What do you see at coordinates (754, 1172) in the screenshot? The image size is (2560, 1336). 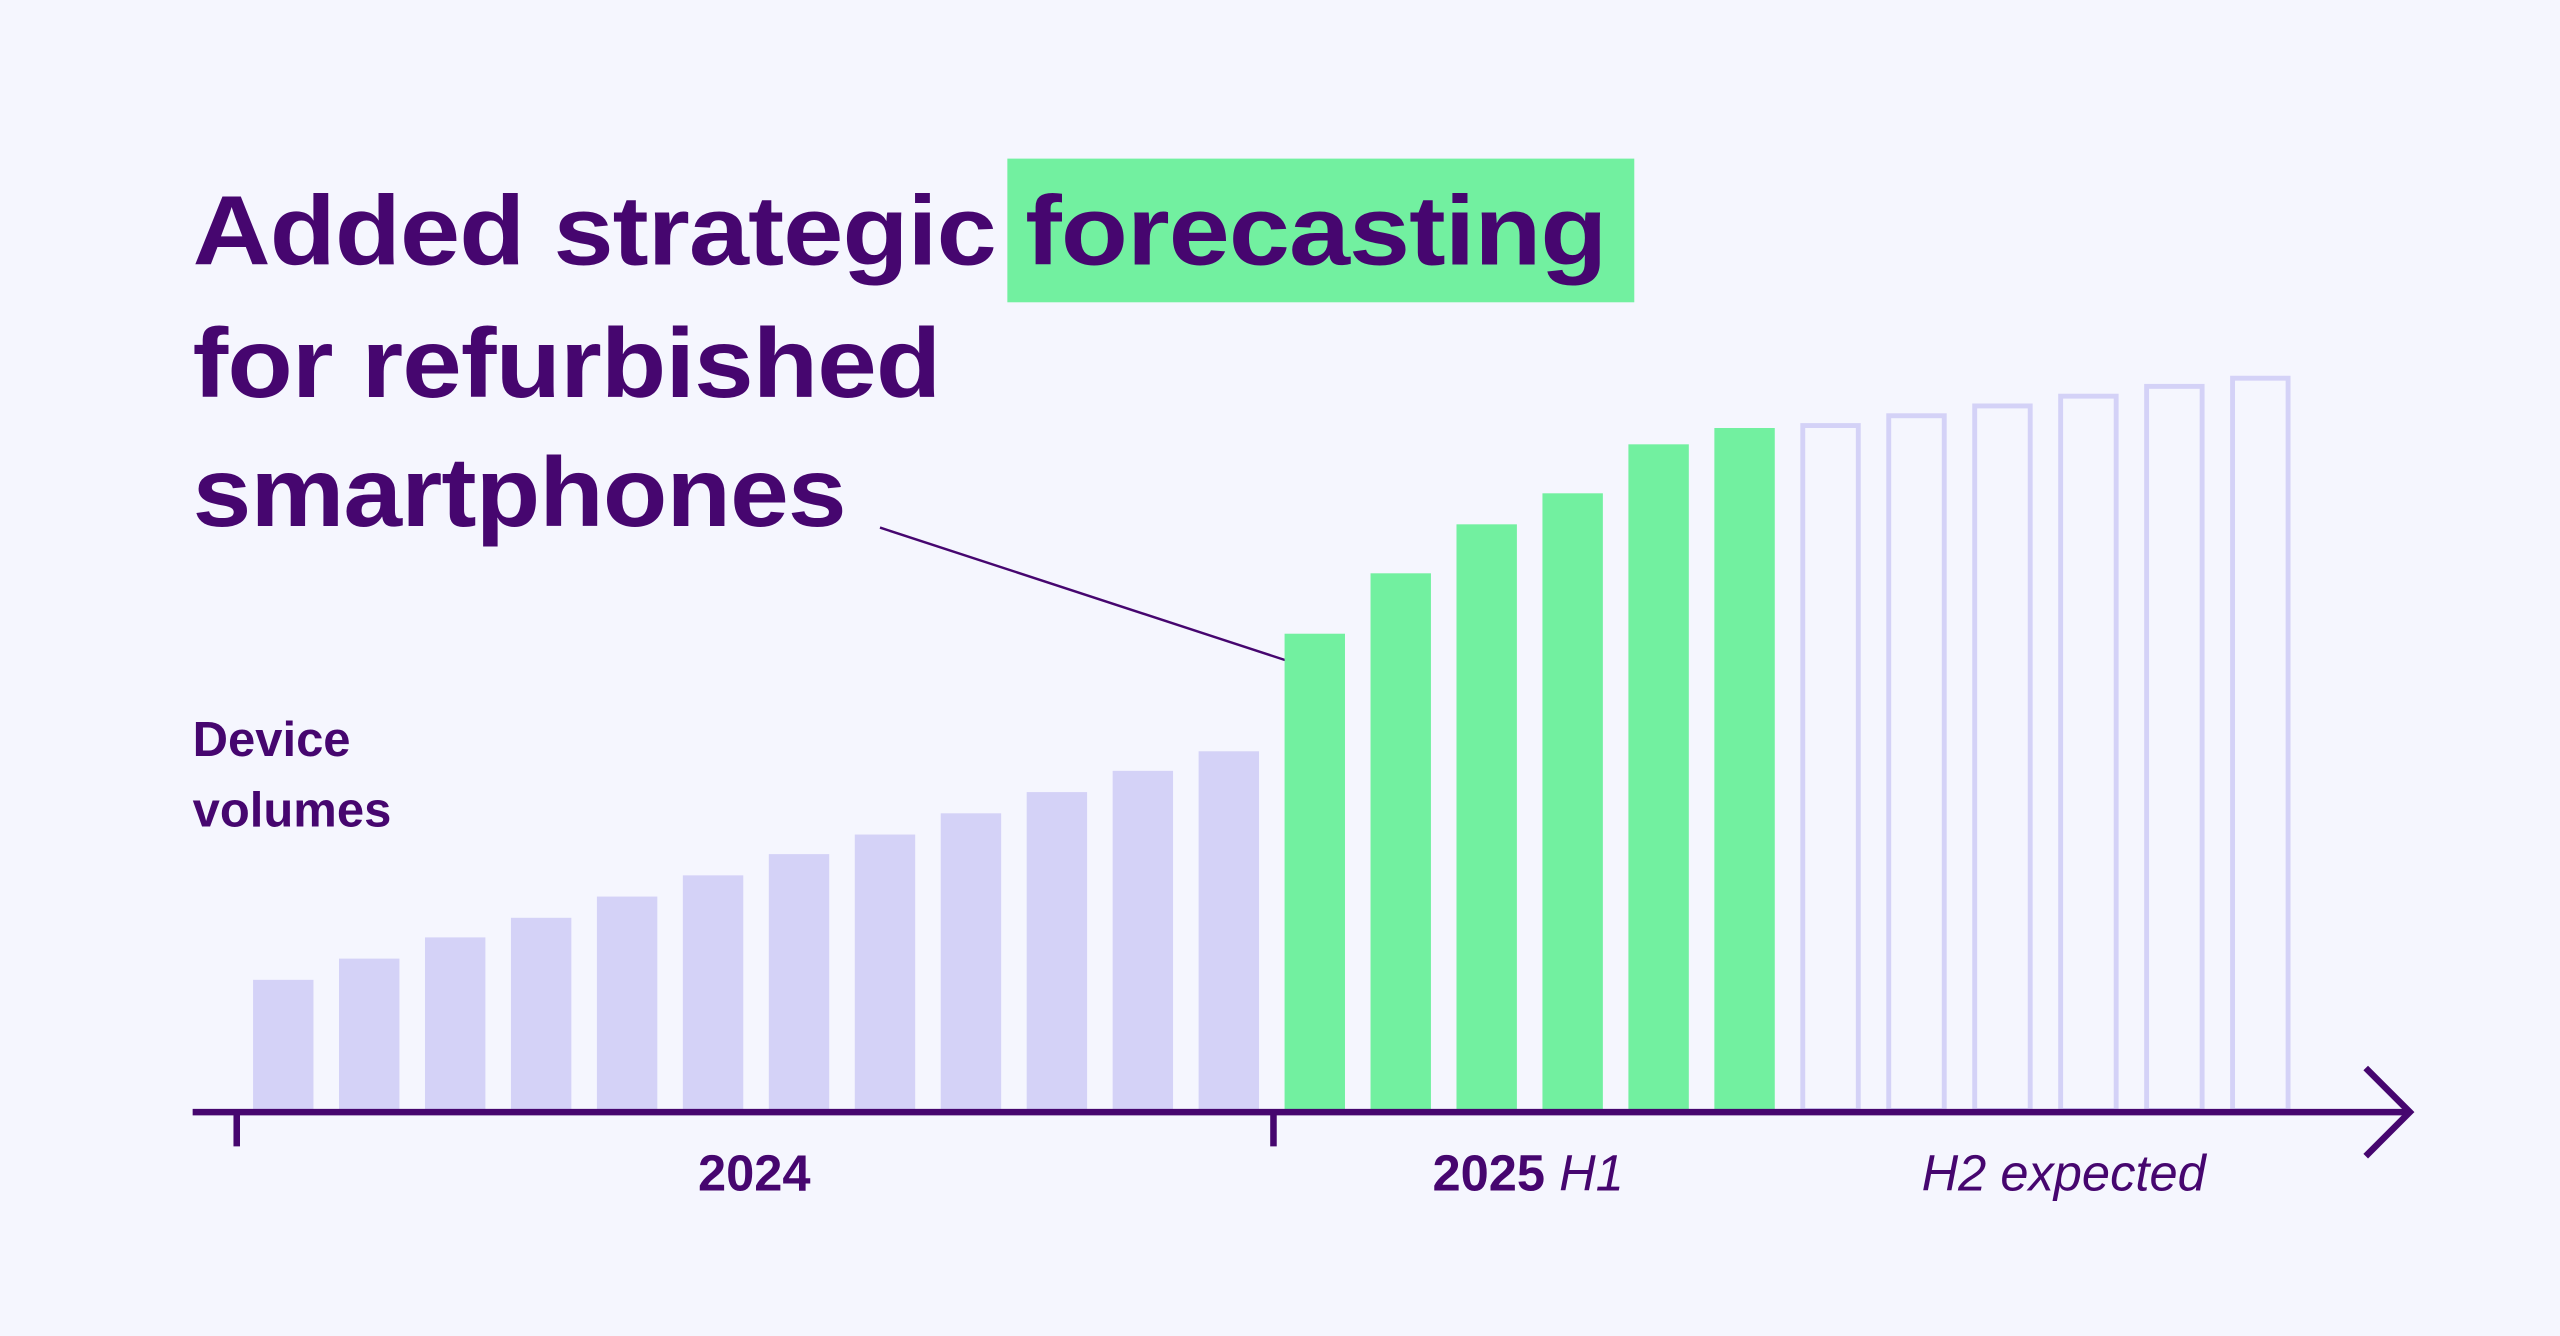 I see `x-label-2024: 2024` at bounding box center [754, 1172].